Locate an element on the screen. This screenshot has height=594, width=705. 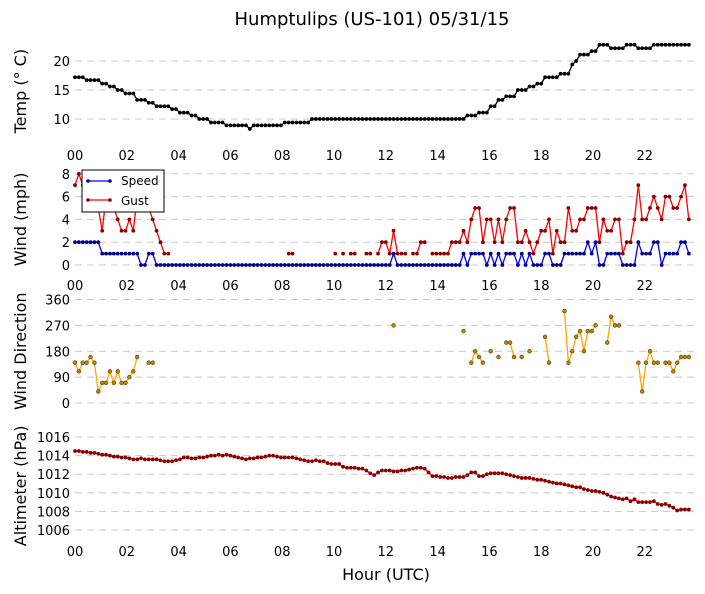
x-tick-label: 20 is located at coordinates (593, 156).